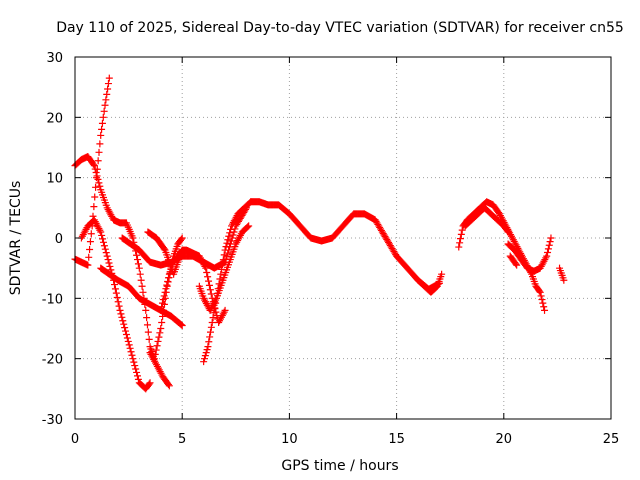  Describe the element at coordinates (224, 268) in the screenshot. I see `series-arc-j` at that location.